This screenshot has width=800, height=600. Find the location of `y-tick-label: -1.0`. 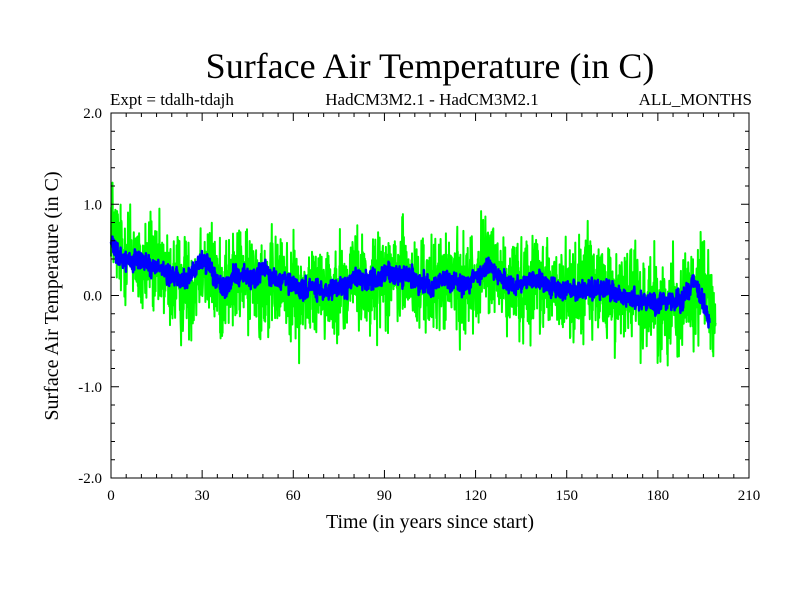

y-tick-label: -1.0 is located at coordinates (90, 388).